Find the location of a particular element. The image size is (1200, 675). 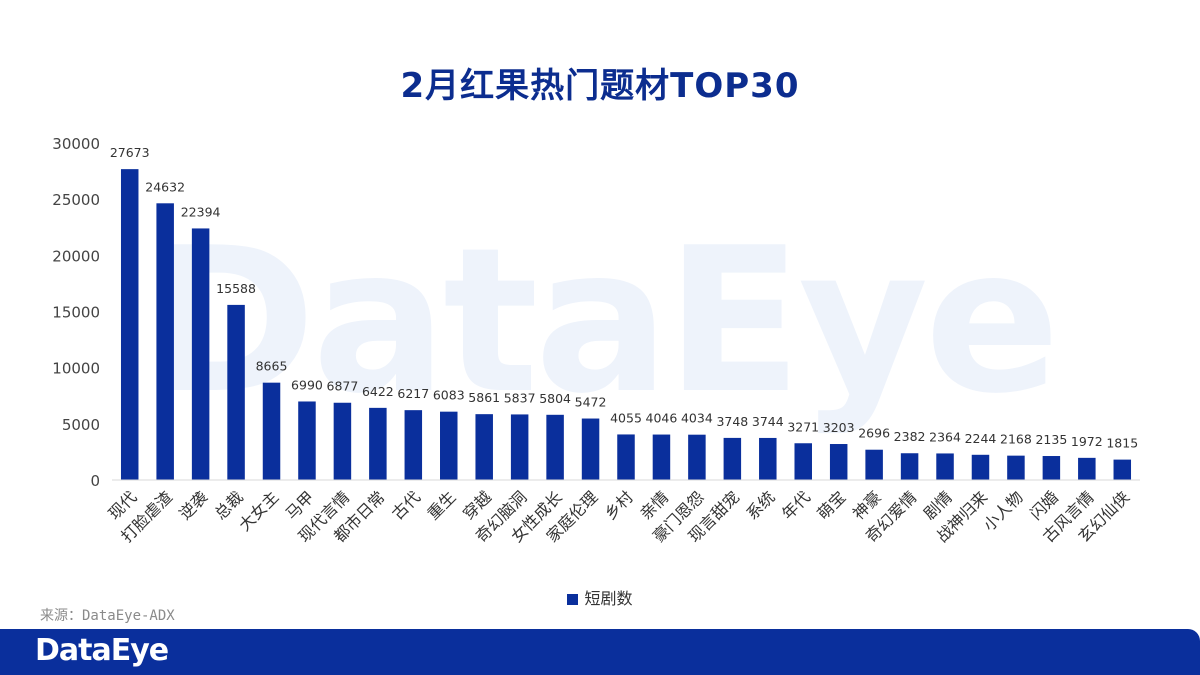

bar-value-label: 8665 is located at coordinates (272, 366).